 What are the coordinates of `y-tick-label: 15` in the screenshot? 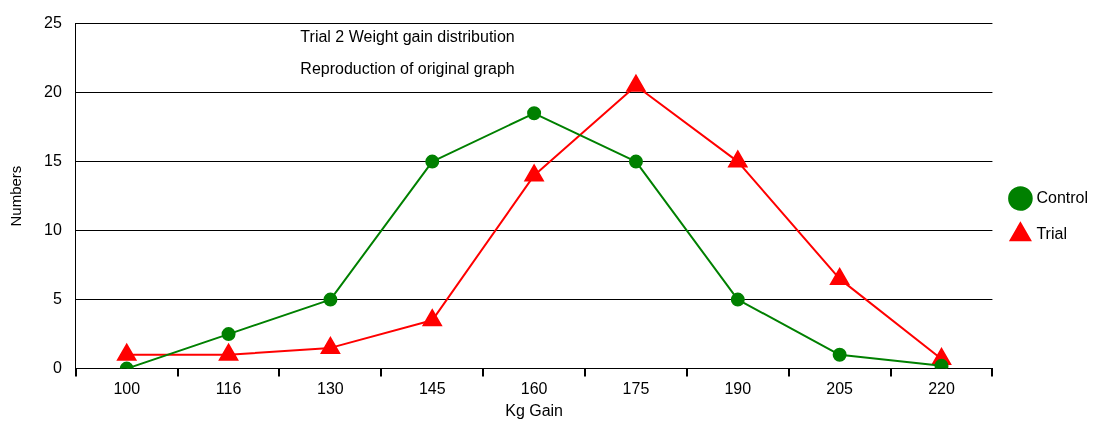 It's located at (53, 161).